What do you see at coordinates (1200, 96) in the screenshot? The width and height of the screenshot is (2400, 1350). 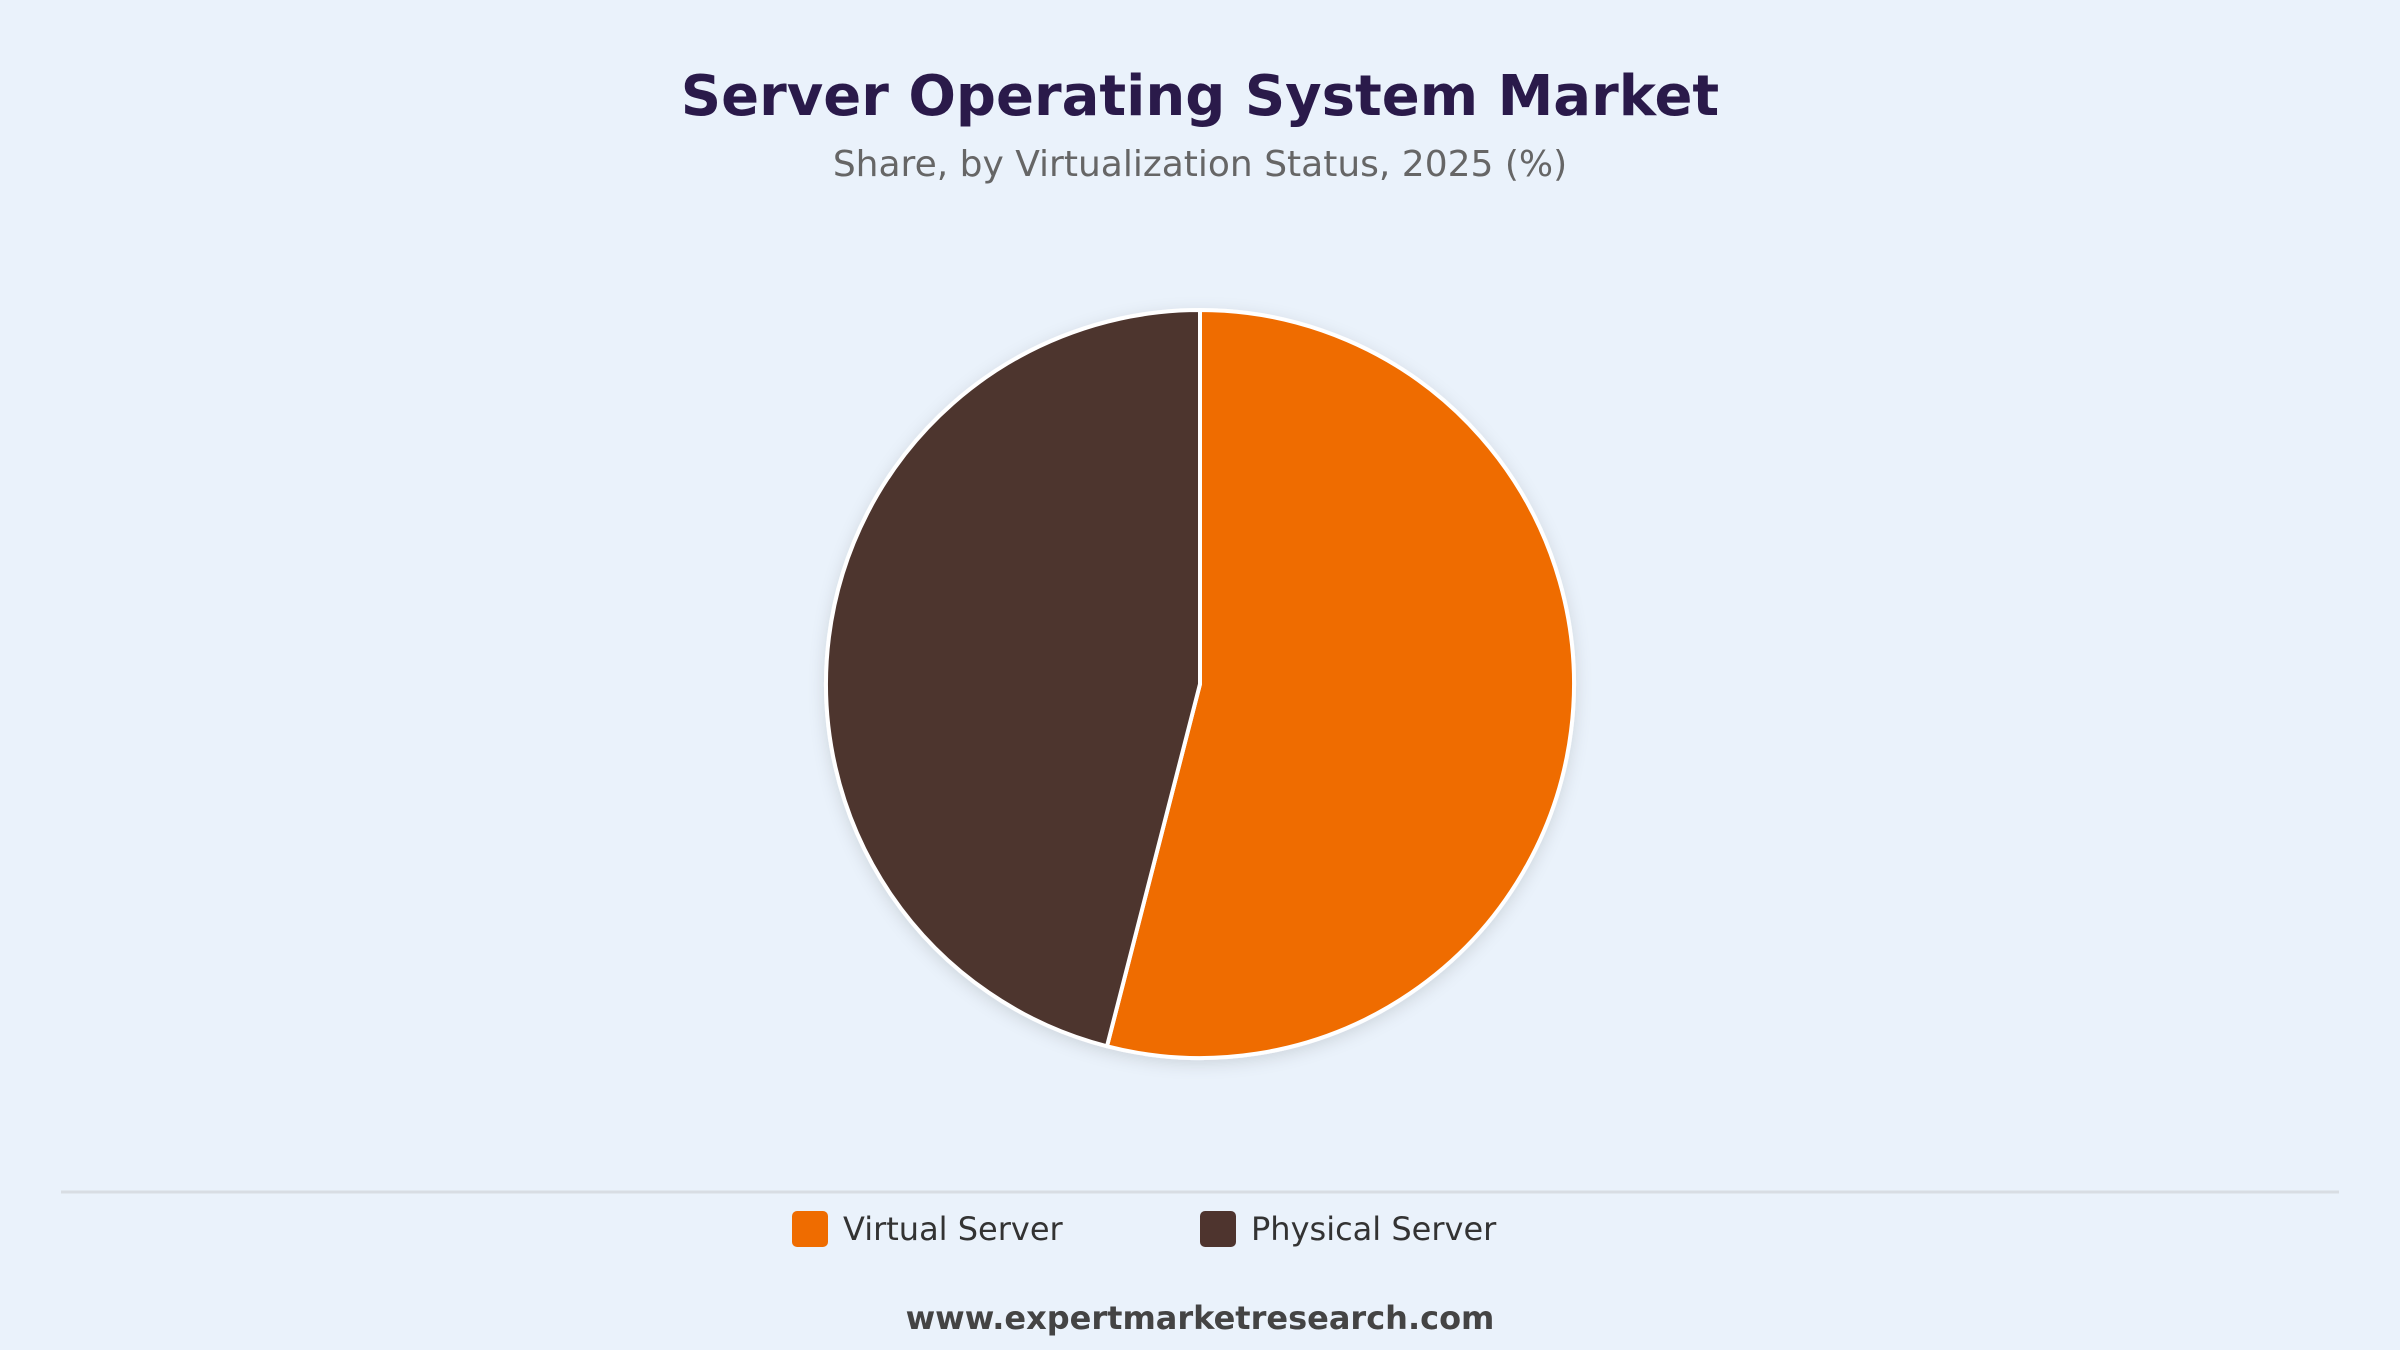 I see `chart-title: Server Operating System Market` at bounding box center [1200, 96].